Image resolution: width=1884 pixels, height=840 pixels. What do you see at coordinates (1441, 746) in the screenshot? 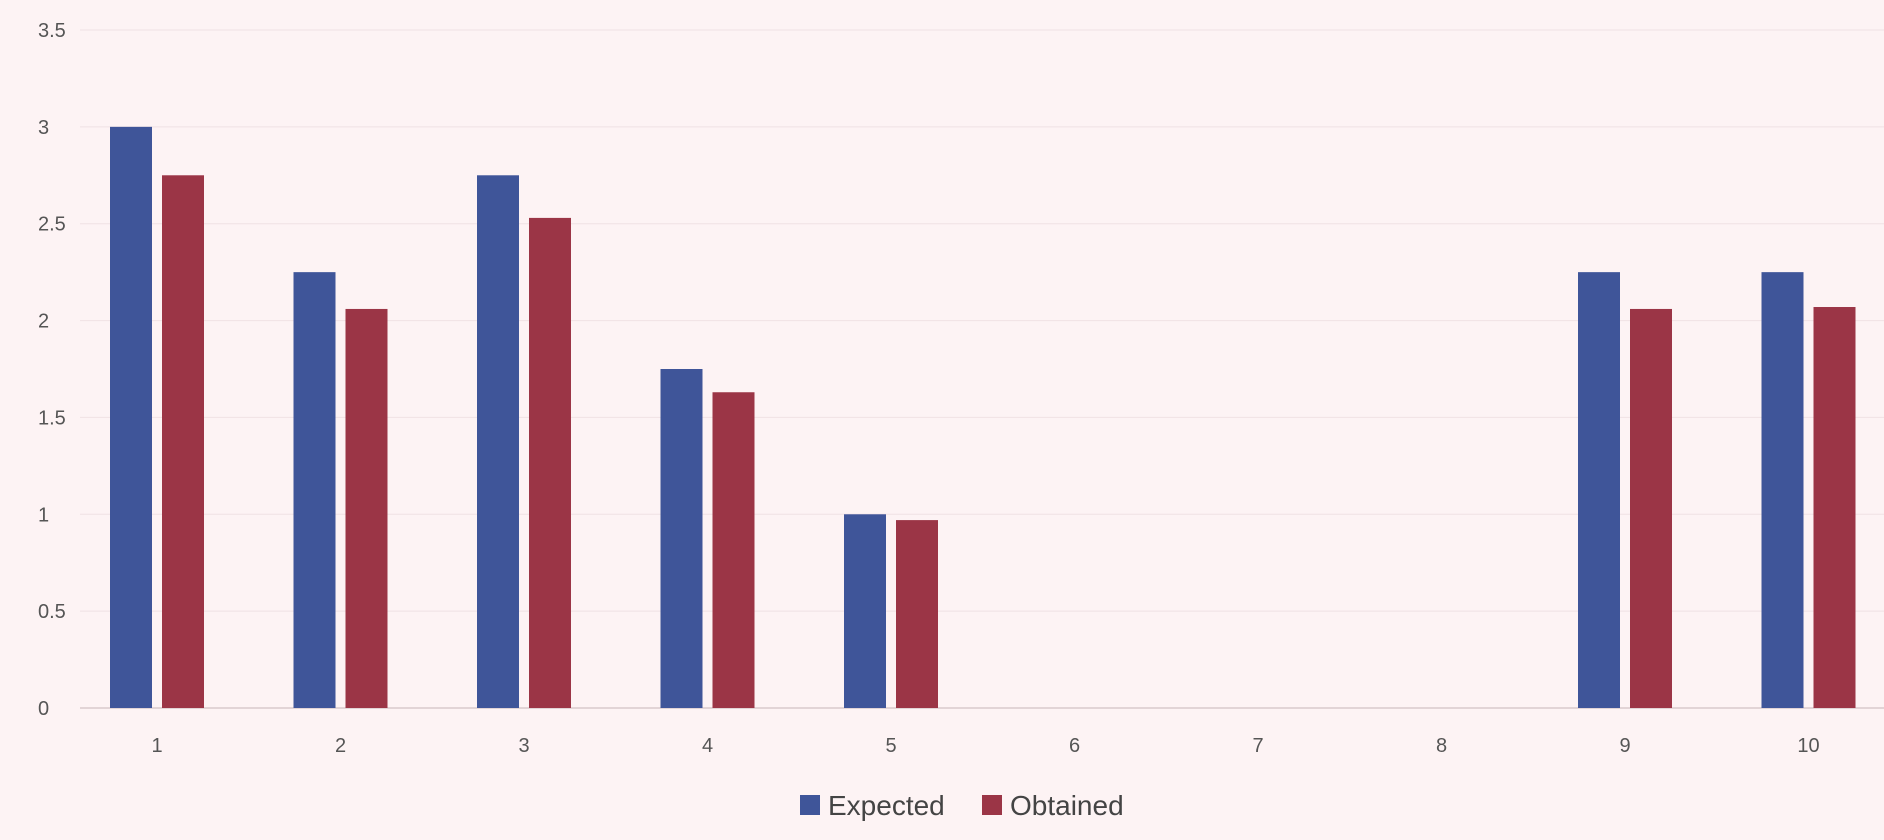
I see `x-tick-label: 8` at bounding box center [1441, 746].